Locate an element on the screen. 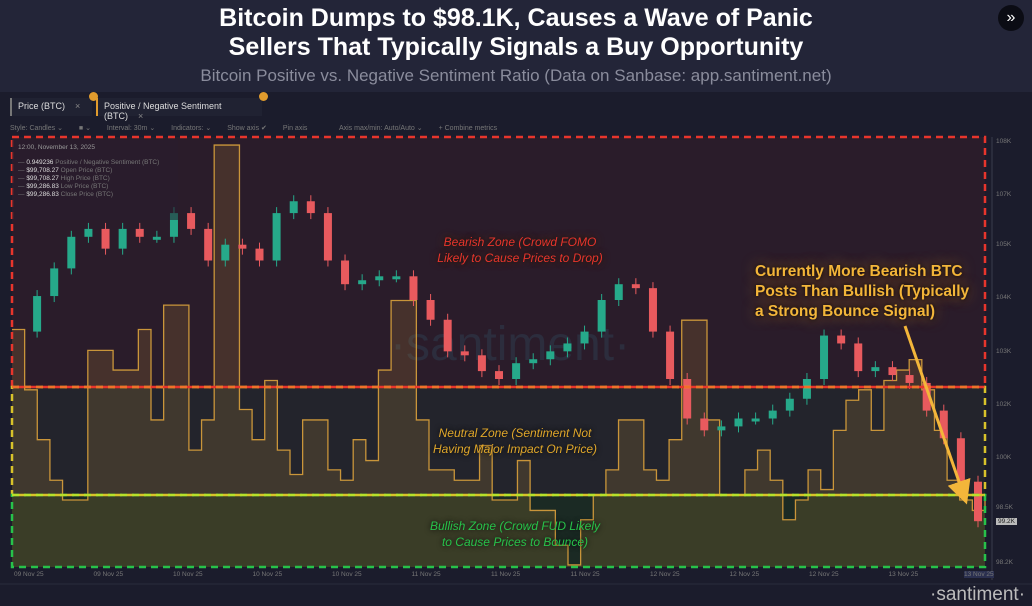  label-line: a Strong Bounce Signal) is located at coordinates (845, 311).